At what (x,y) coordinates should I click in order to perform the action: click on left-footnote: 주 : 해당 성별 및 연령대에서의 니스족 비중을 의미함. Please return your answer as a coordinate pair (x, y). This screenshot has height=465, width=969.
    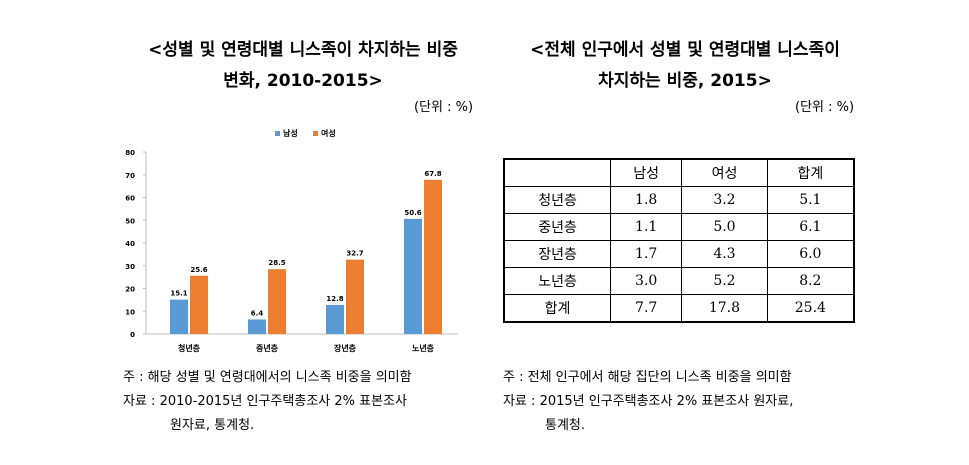
    Looking at the image, I should click on (267, 377).